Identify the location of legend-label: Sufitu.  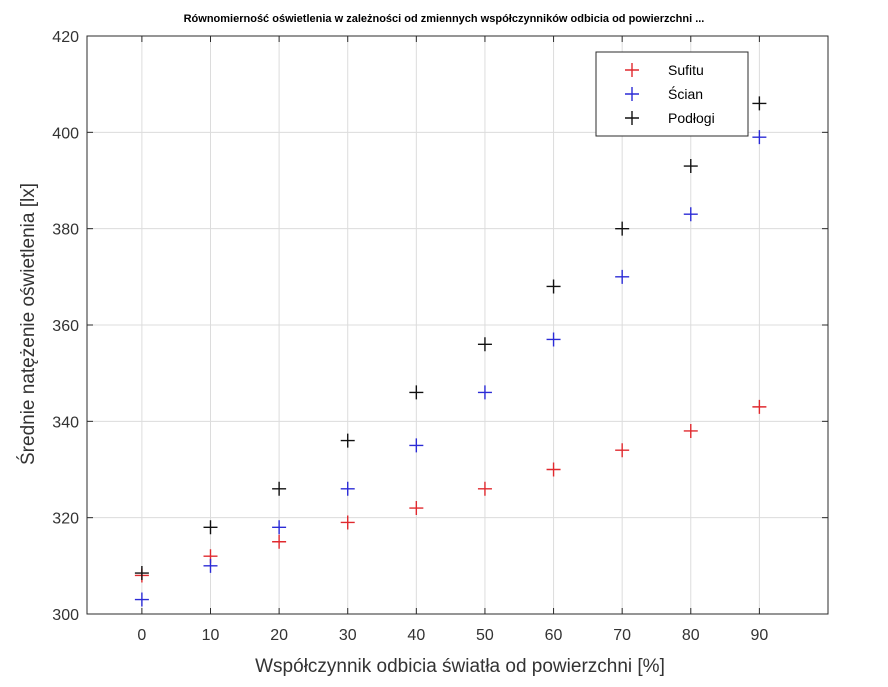
(686, 70).